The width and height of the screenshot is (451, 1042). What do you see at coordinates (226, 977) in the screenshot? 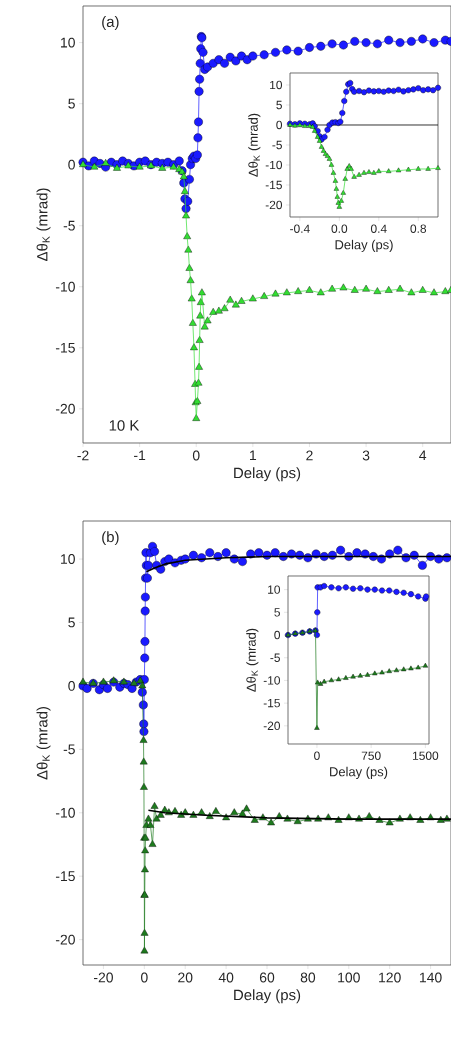
I see `x-tick-label: 40` at bounding box center [226, 977].